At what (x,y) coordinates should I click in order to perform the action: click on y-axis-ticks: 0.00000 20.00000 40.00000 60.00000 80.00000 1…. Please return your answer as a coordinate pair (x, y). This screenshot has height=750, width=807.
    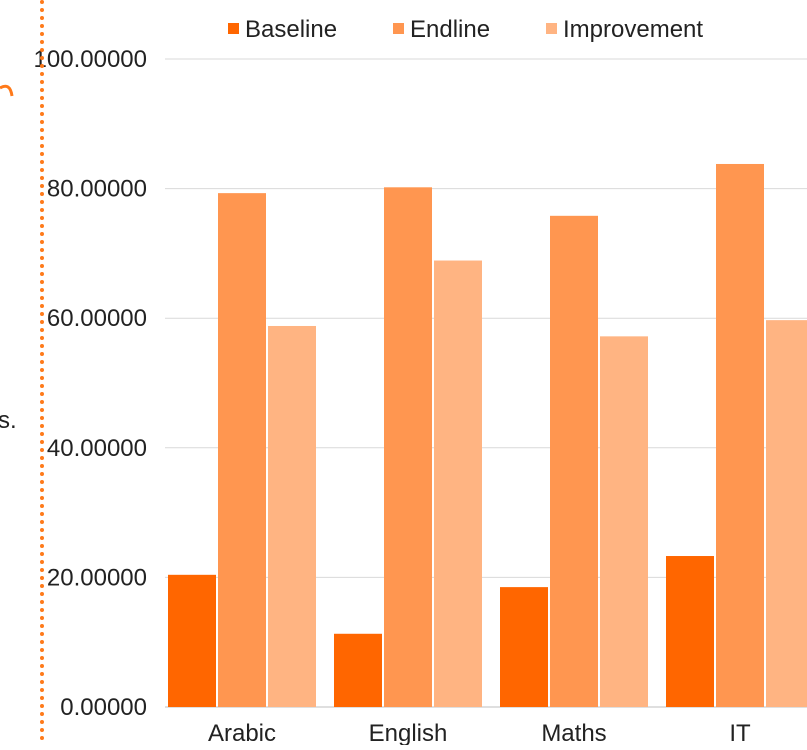
    Looking at the image, I should click on (90, 383).